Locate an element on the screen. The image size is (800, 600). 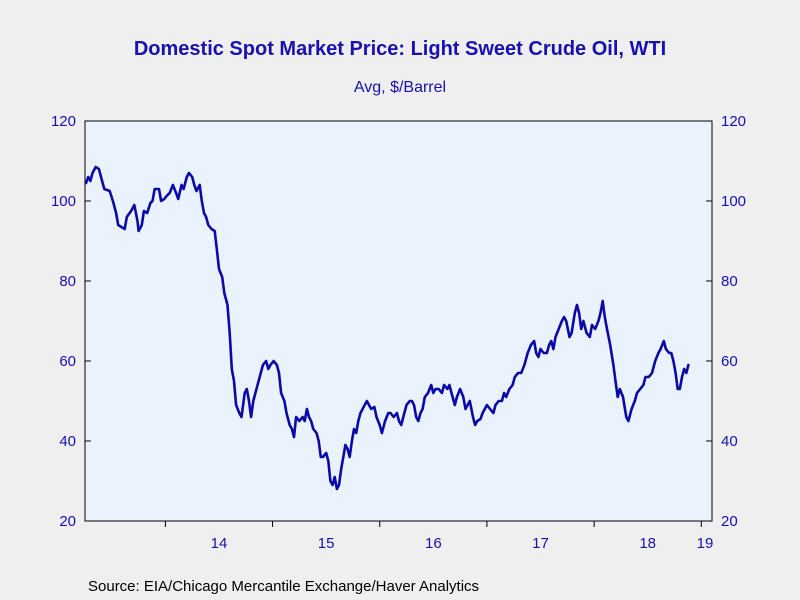
y-tick-label-right: 60 is located at coordinates (729, 361).